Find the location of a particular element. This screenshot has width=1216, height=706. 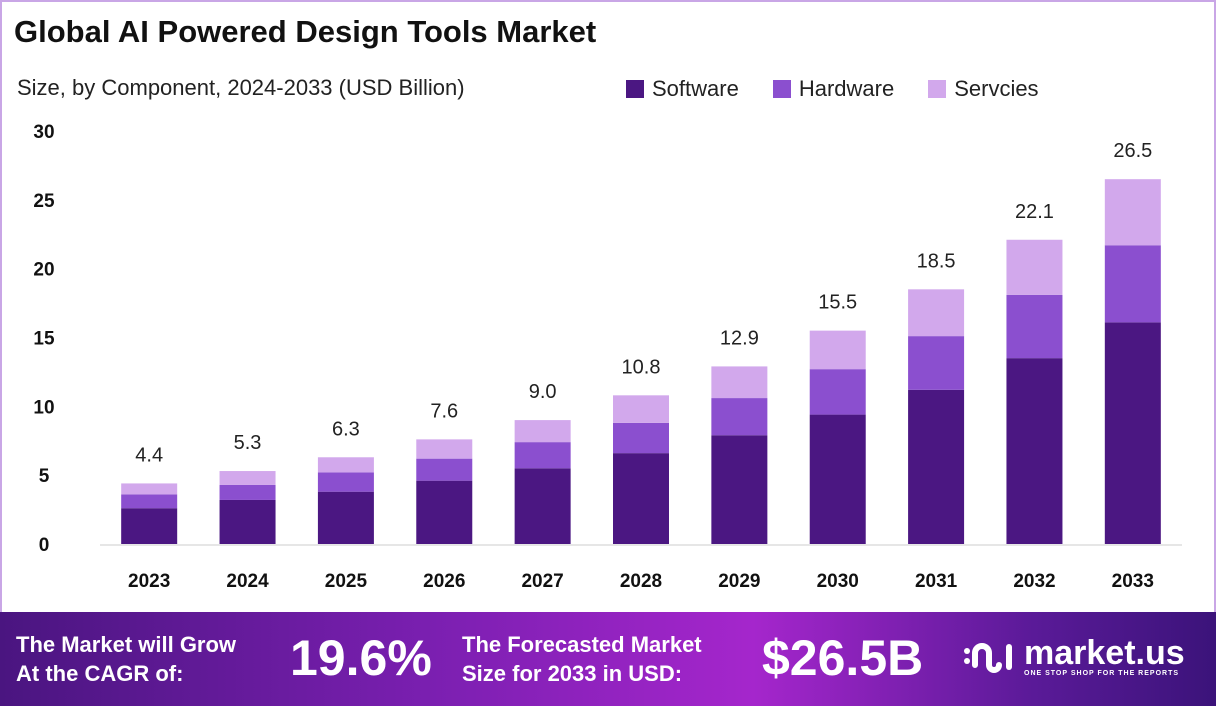

x-tick-label: 2024 is located at coordinates (247, 581).